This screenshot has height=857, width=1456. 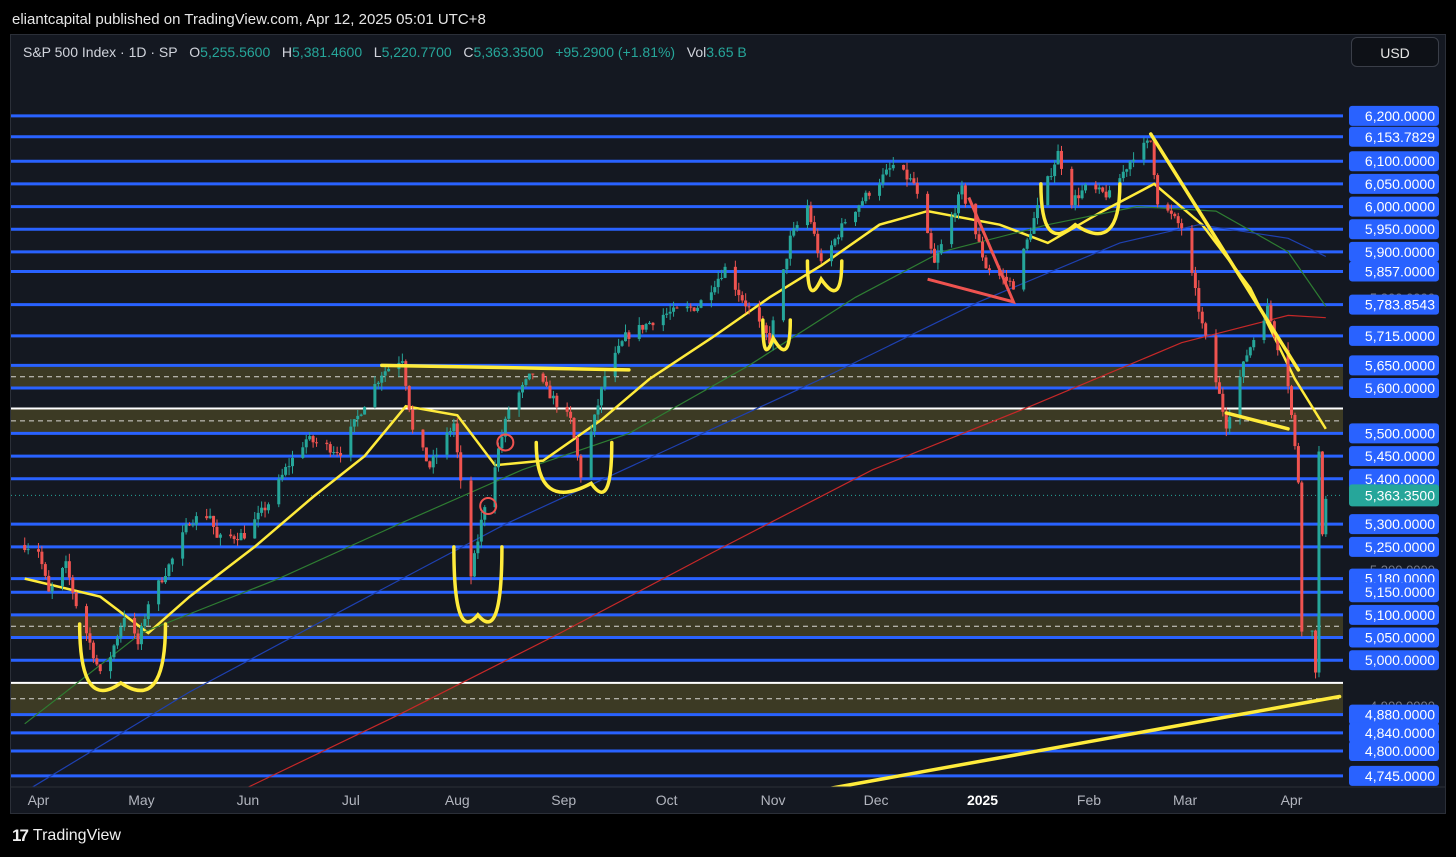 I want to click on price-label-text: 5,950.0000, so click(x=1400, y=229).